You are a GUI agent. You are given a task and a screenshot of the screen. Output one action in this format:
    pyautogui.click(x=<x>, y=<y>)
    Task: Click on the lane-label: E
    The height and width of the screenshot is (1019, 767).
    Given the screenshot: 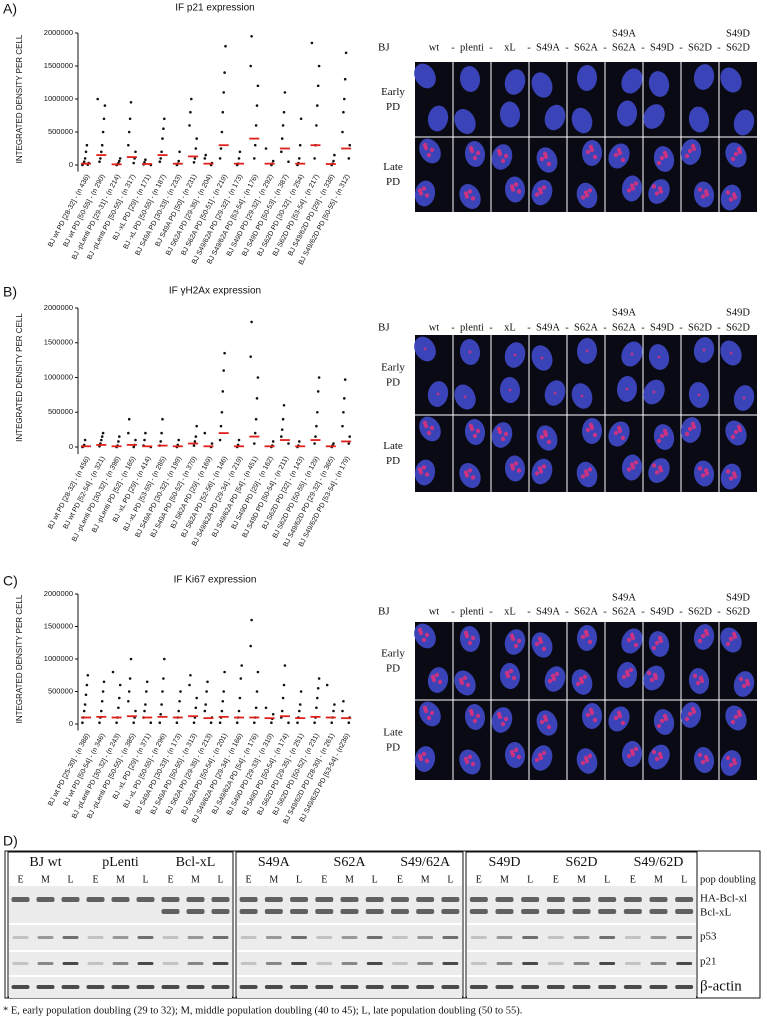 What is the action you would take?
    pyautogui.click(x=20, y=879)
    